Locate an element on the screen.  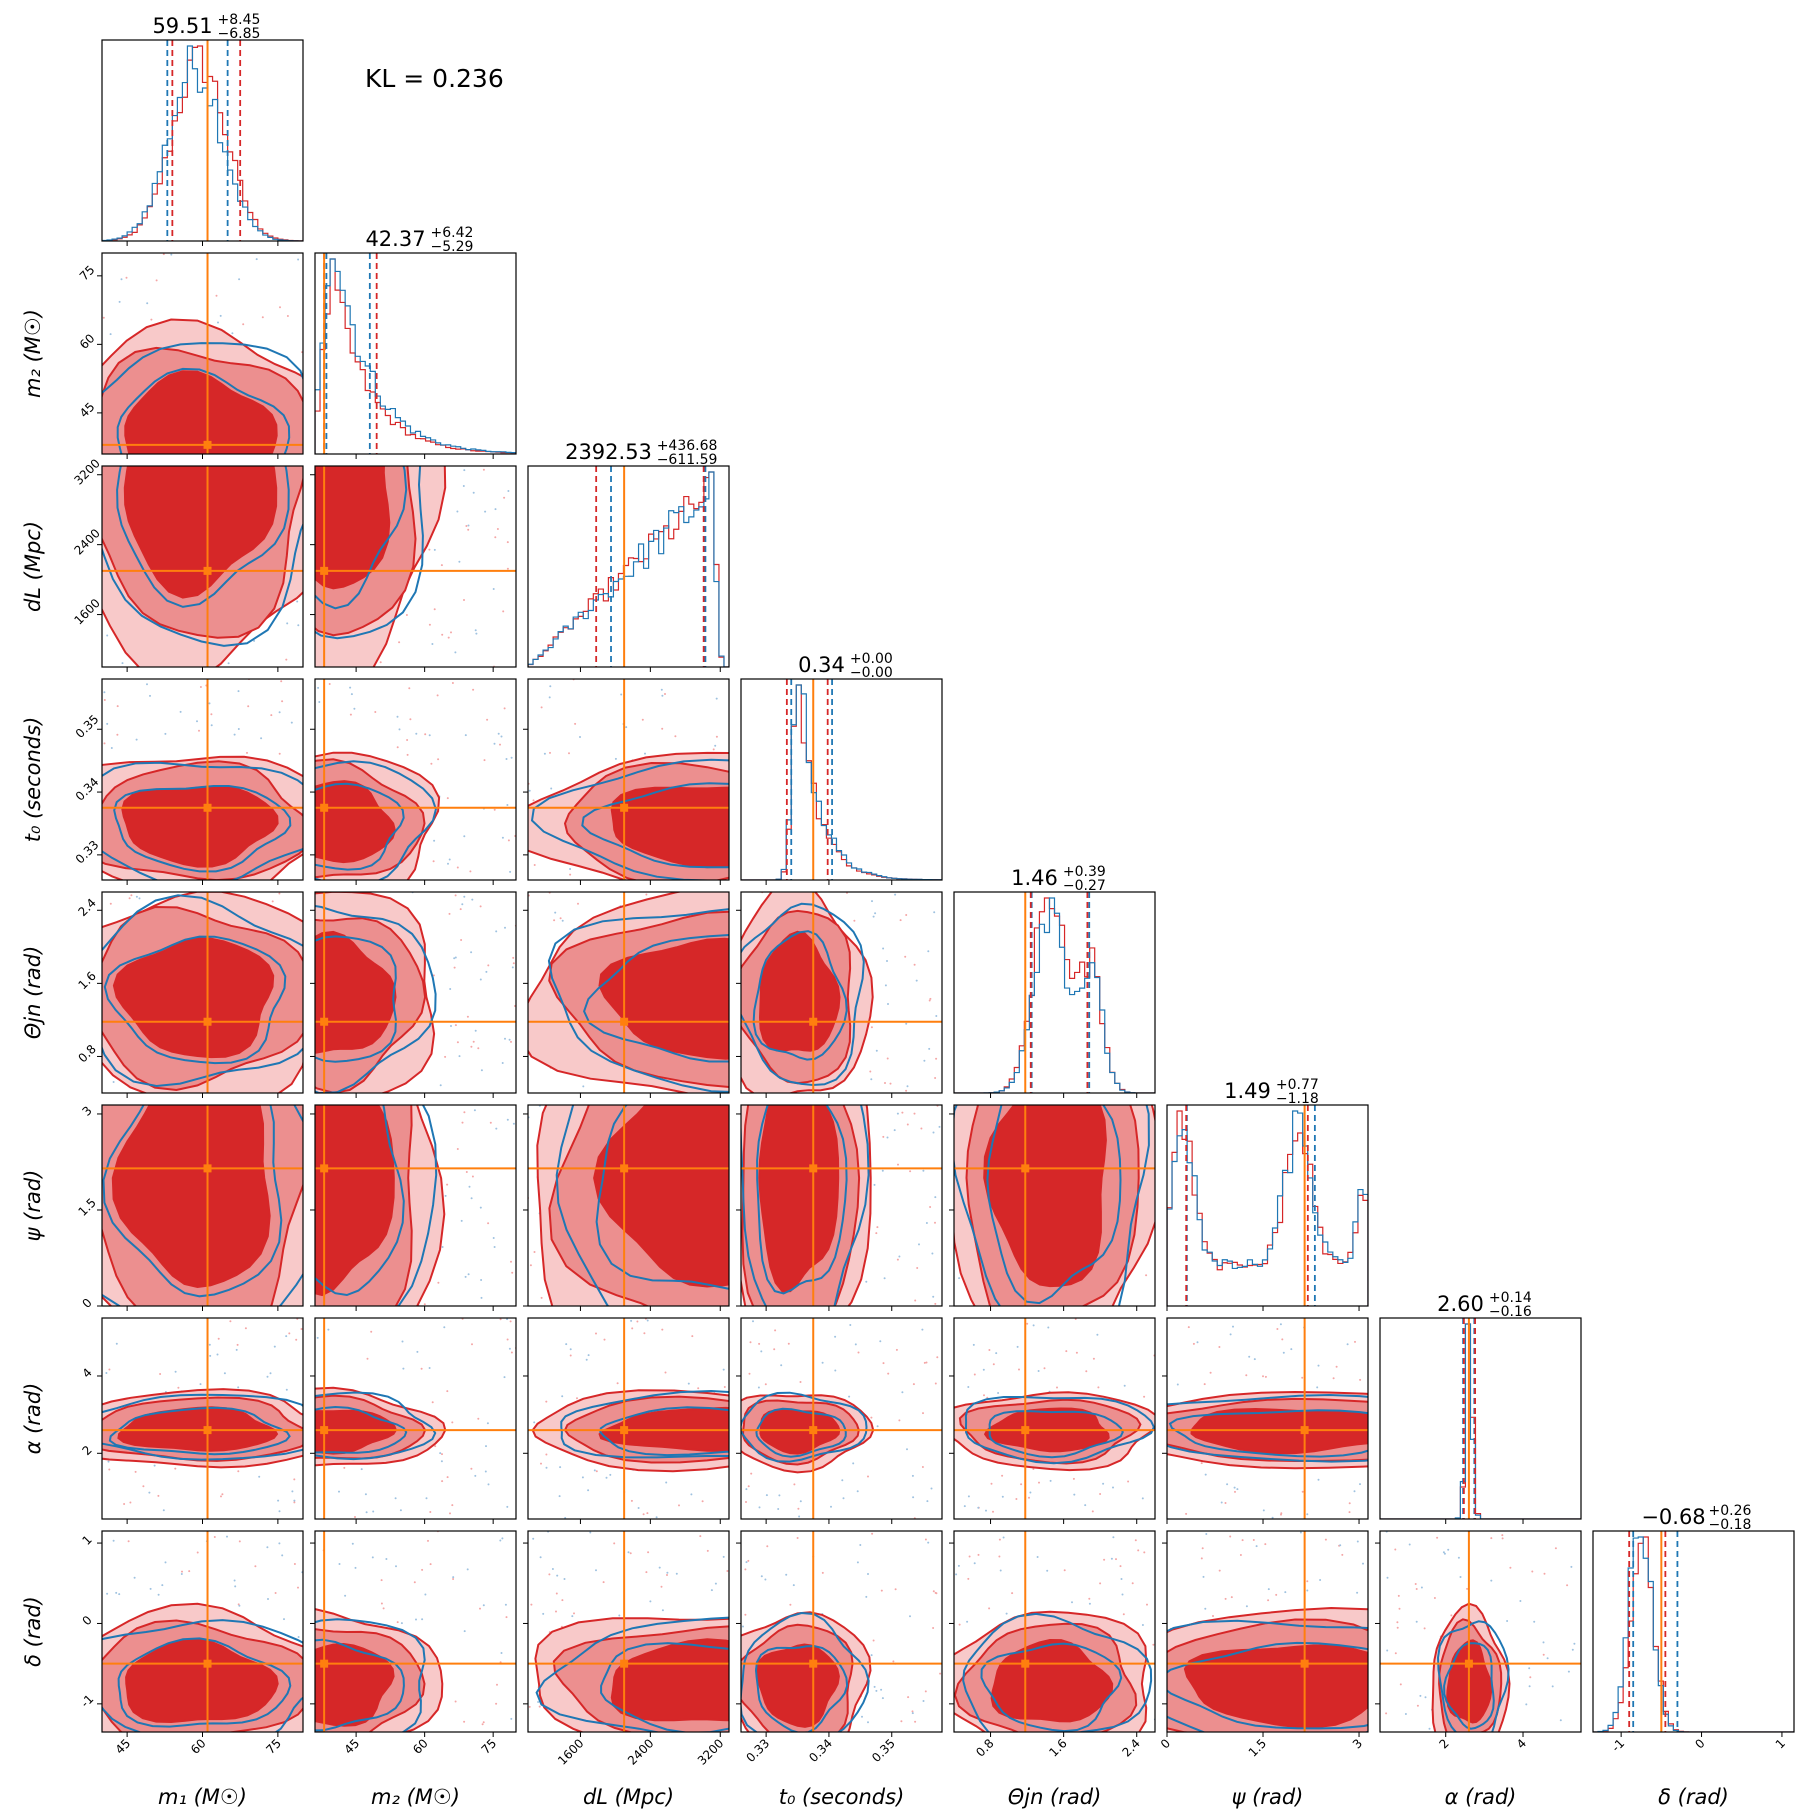
panel-frame is located at coordinates (1267, 1631).